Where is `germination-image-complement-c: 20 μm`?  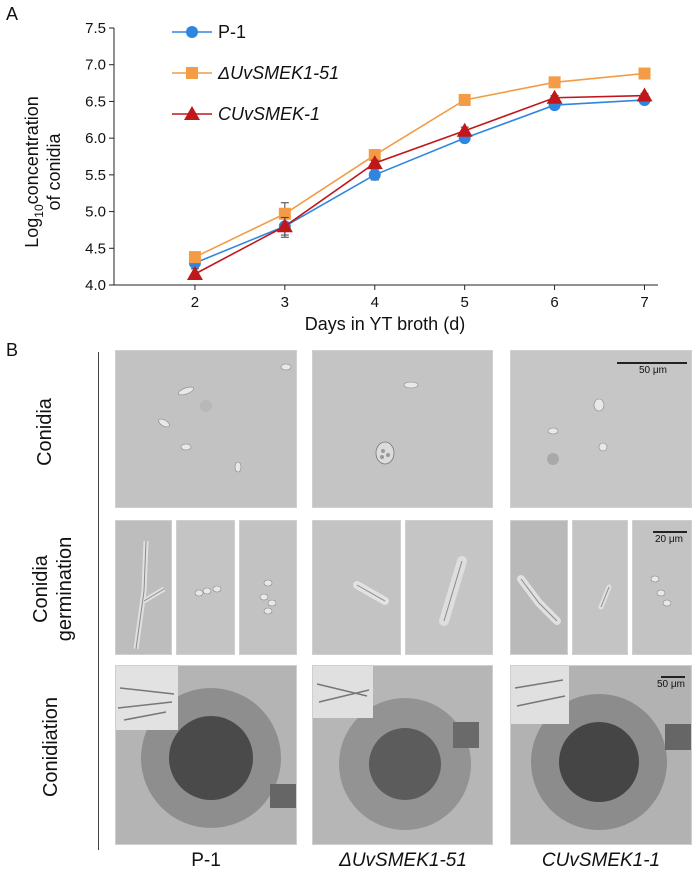
germination-image-complement-c: 20 μm is located at coordinates (662, 587).